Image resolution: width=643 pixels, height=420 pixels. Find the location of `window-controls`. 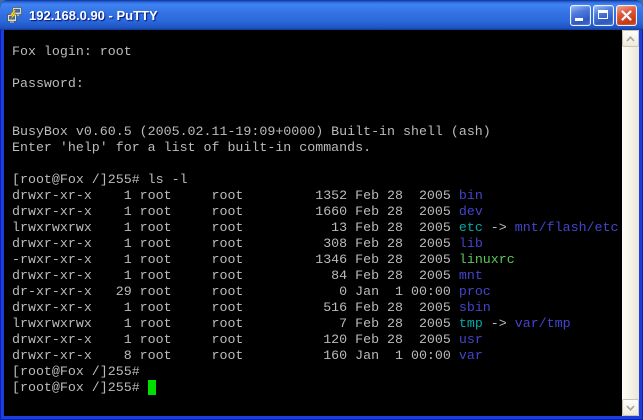

window-controls is located at coordinates (603, 15).